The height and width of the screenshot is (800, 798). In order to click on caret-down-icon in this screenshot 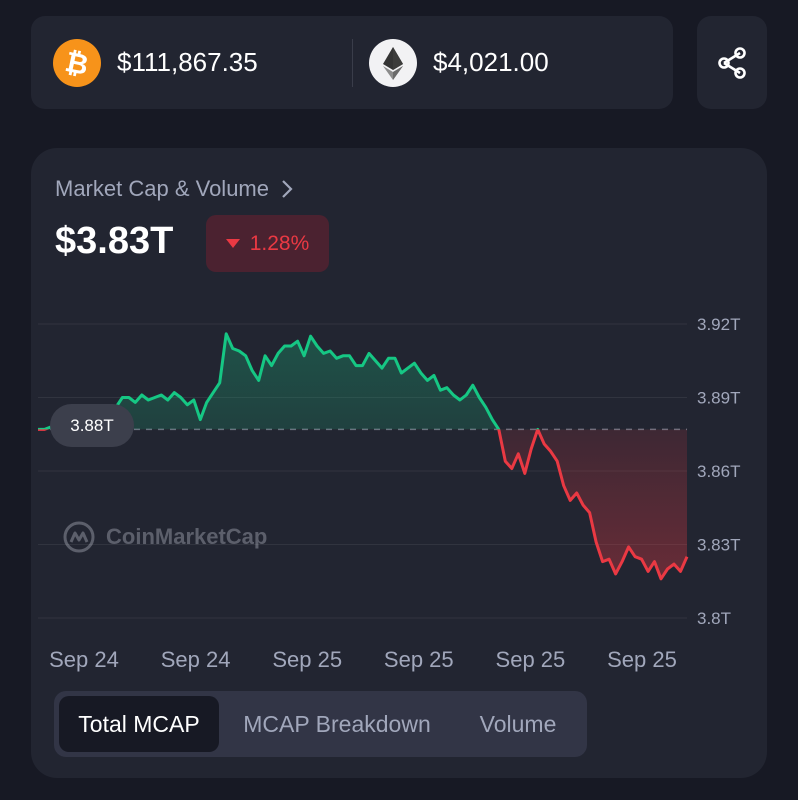, I will do `click(232, 243)`.